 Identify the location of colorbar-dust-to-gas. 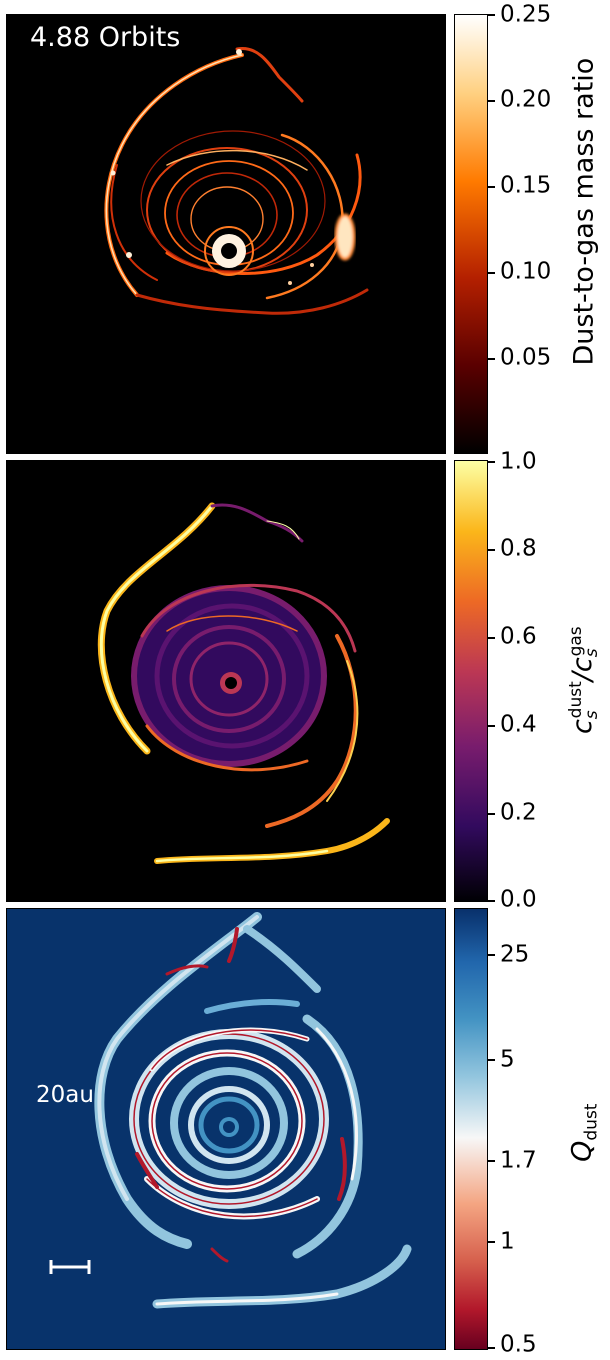
(471, 234).